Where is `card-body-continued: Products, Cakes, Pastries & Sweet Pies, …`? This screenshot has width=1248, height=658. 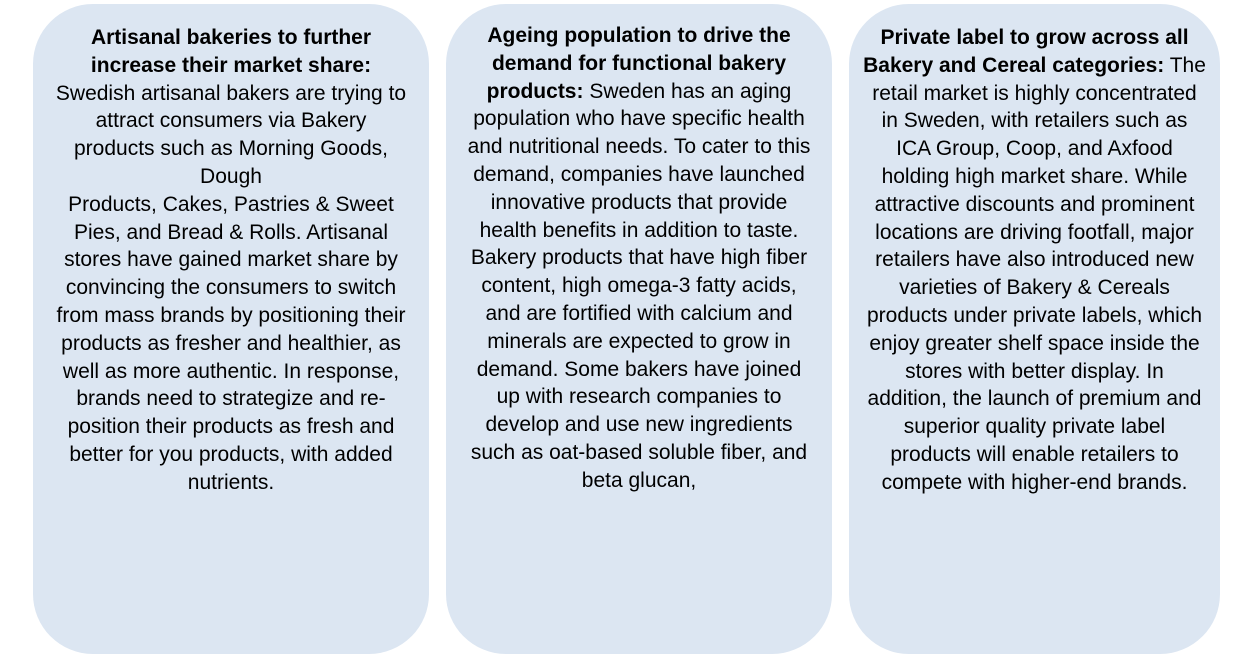
card-body-continued: Products, Cakes, Pastries & Sweet Pies, … is located at coordinates (231, 343).